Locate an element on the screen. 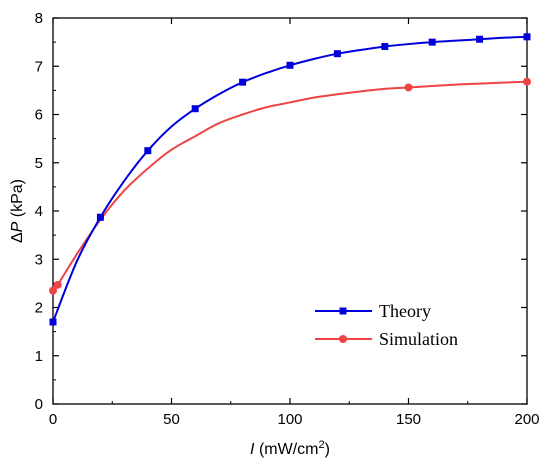  x-tick-label: 150 is located at coordinates (408, 419).